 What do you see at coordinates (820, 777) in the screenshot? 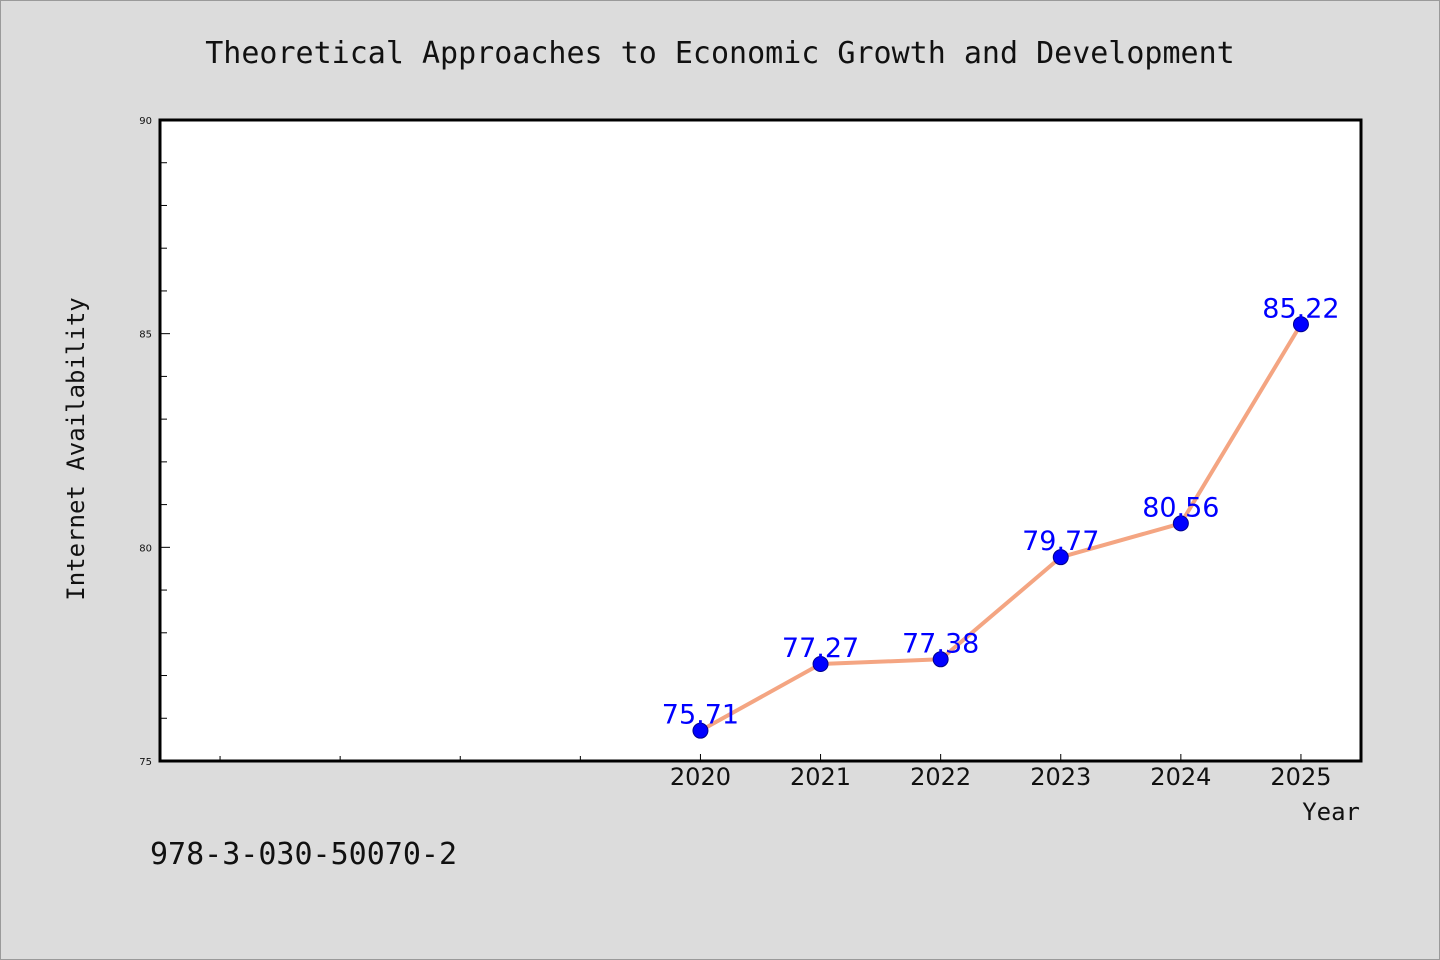
I see `x-tick-label: 2021` at bounding box center [820, 777].